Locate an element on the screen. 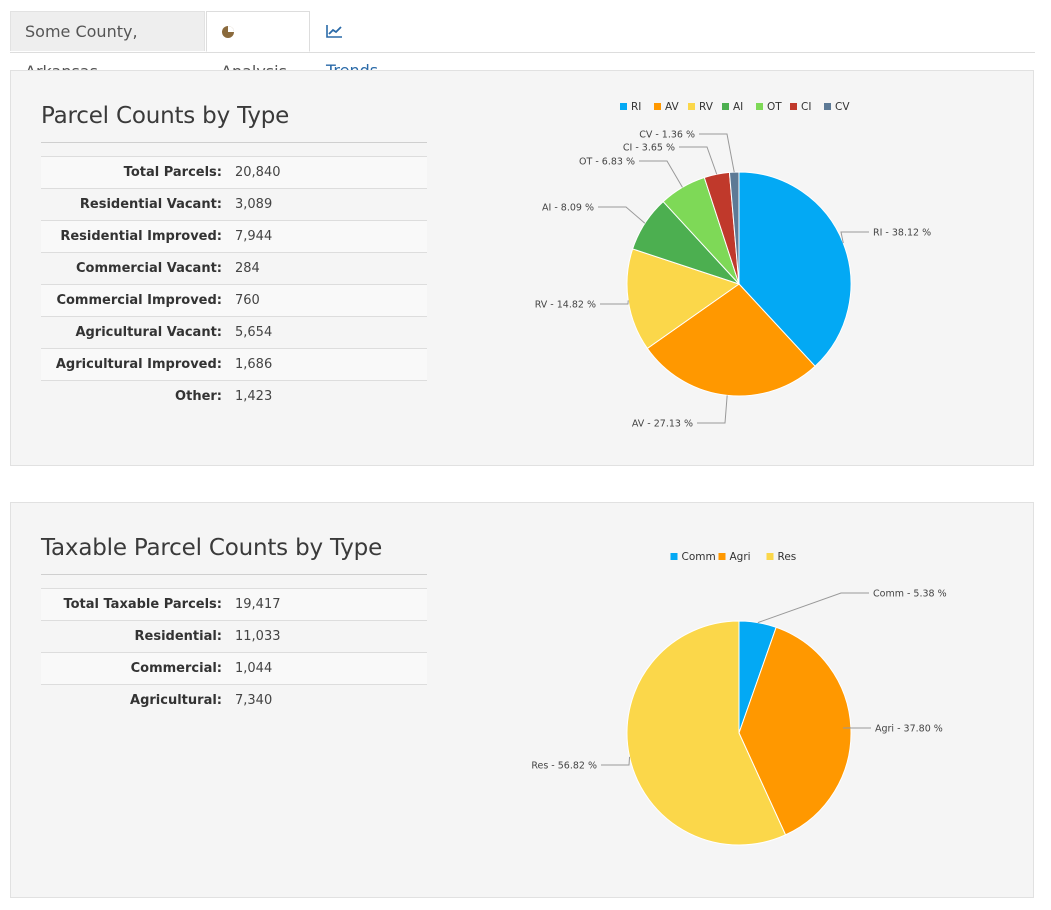 Image resolution: width=1051 pixels, height=910 pixels. legend-label: Res is located at coordinates (787, 557).